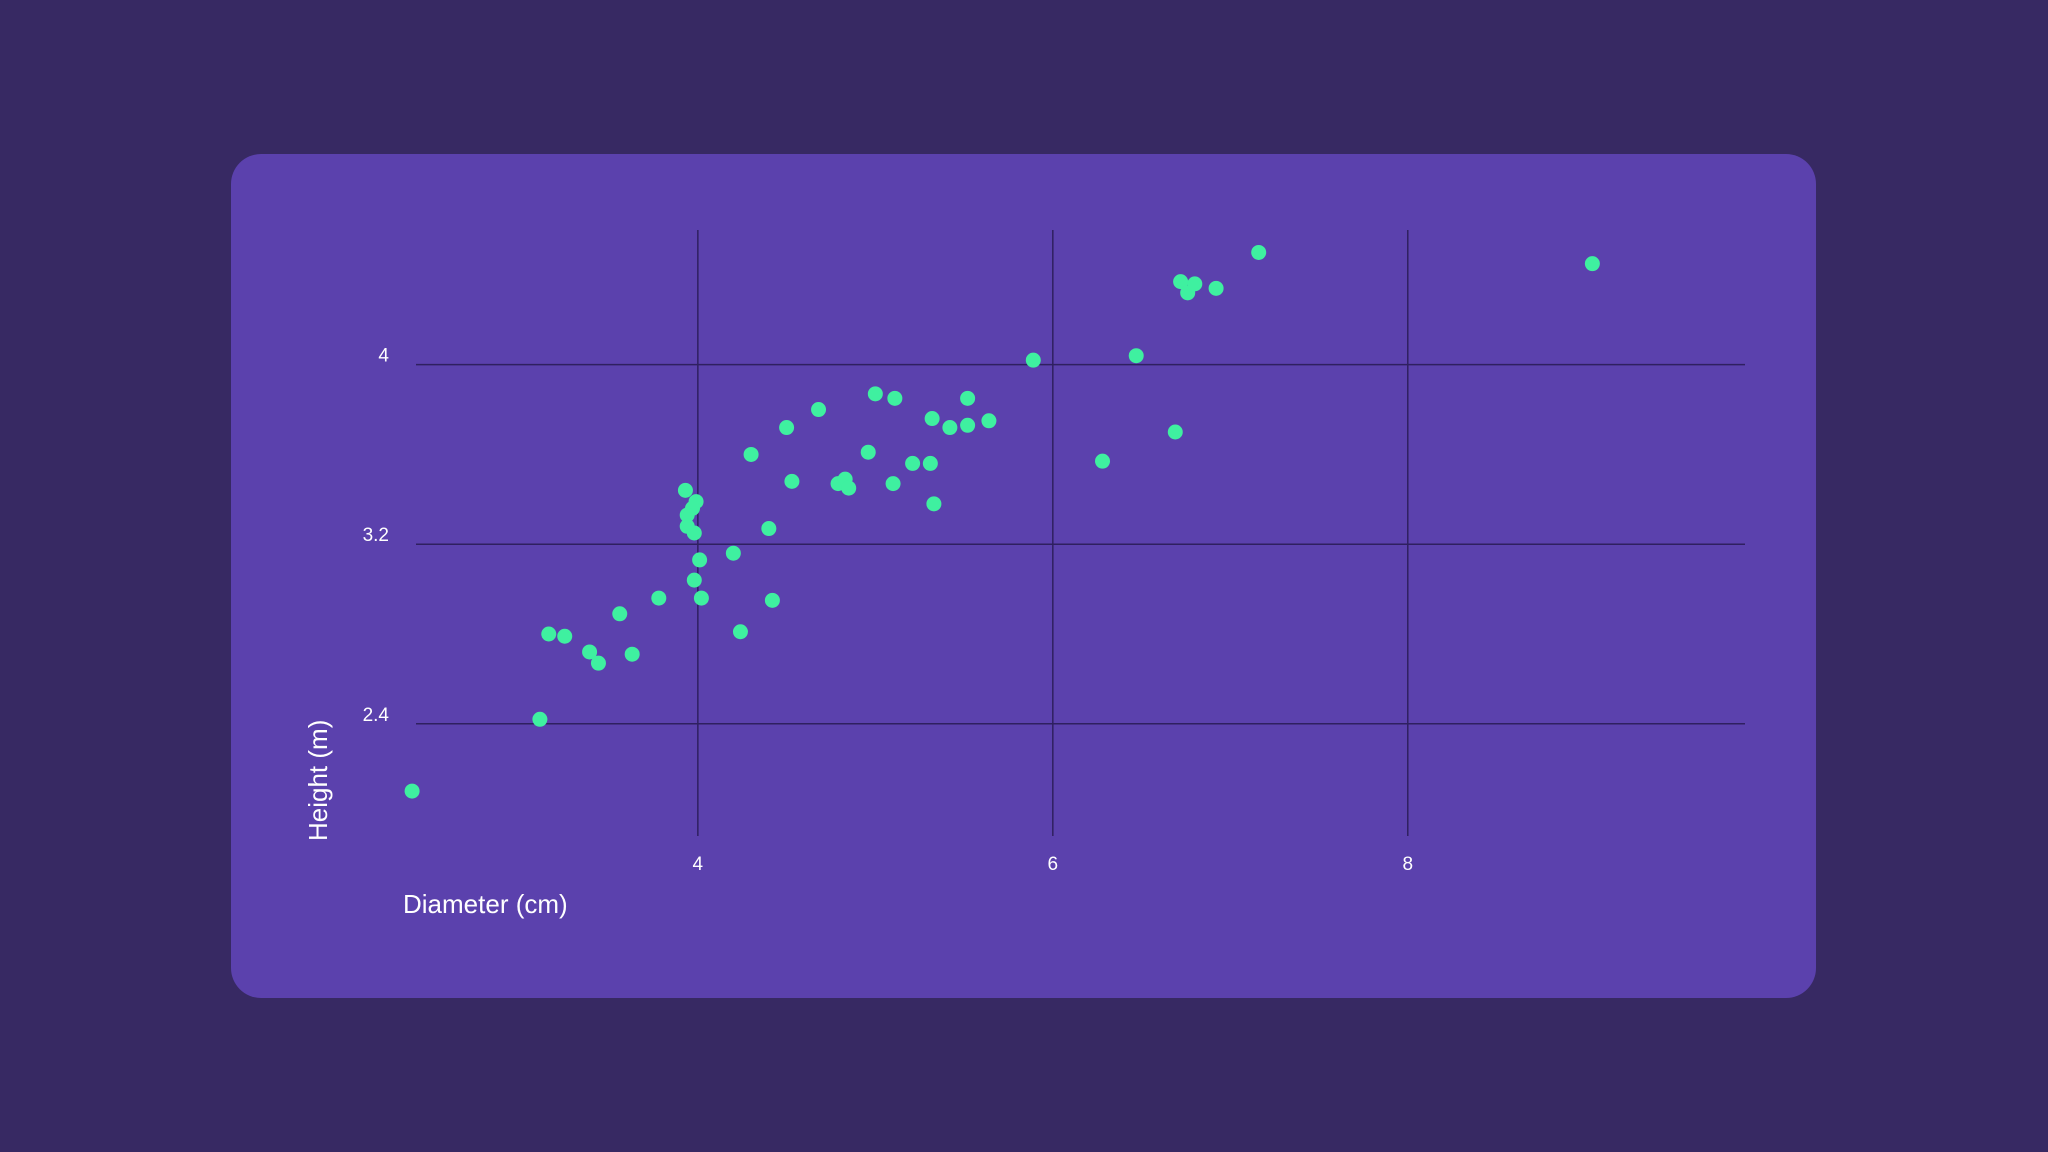 This screenshot has width=2048, height=1152. I want to click on y-tick-label: 2.4, so click(376, 715).